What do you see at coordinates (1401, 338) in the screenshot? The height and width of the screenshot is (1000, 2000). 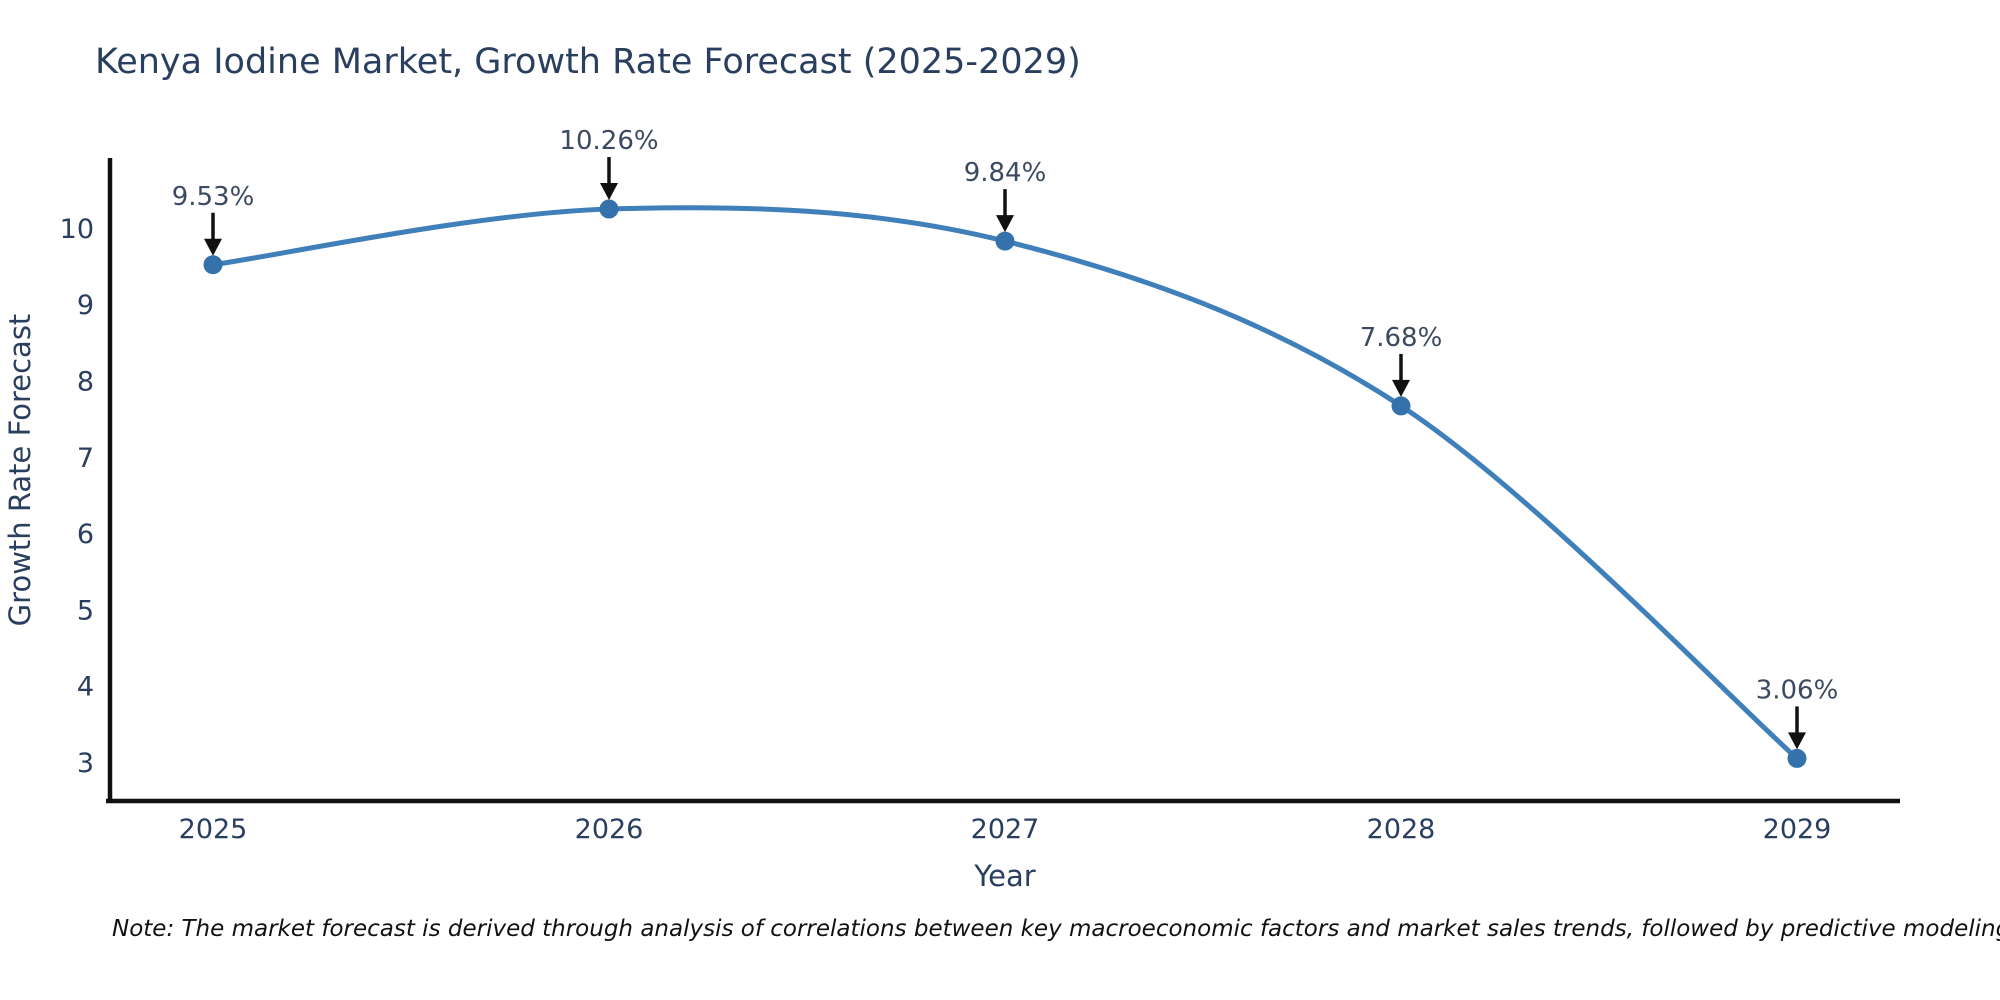 I see `annotation-label: 7.68%` at bounding box center [1401, 338].